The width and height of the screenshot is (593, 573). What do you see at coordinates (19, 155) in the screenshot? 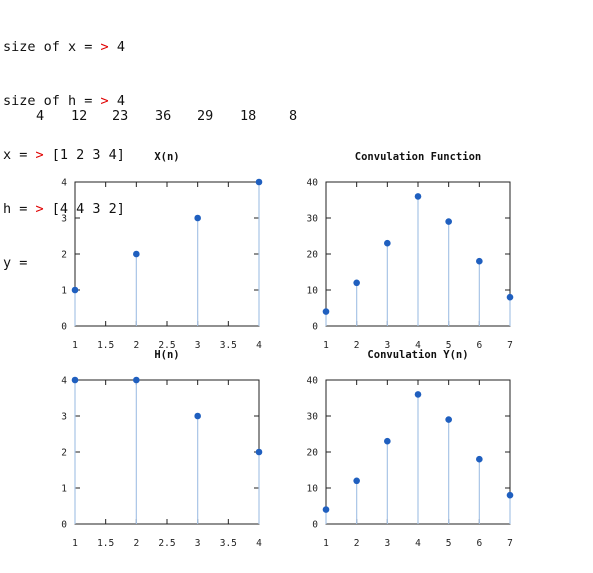
I see `console-label: x =` at bounding box center [19, 155].